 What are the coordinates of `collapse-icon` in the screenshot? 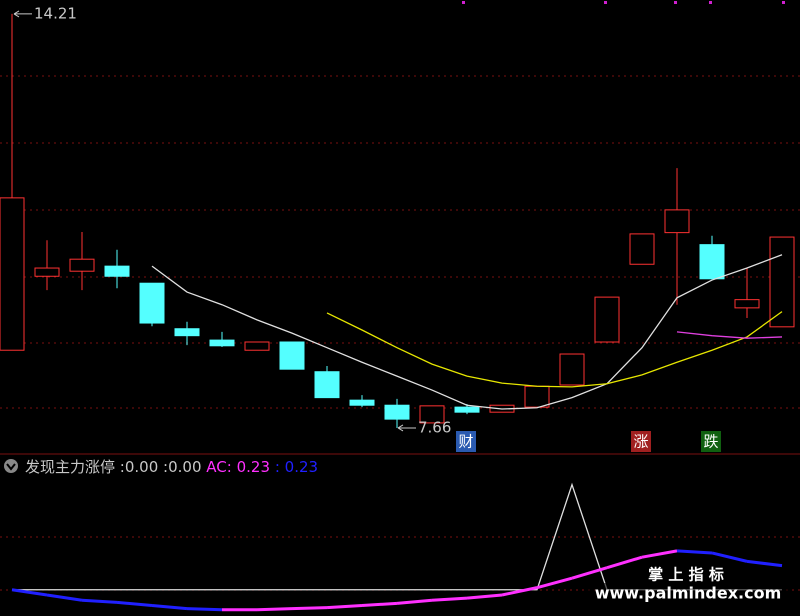 It's located at (11, 466).